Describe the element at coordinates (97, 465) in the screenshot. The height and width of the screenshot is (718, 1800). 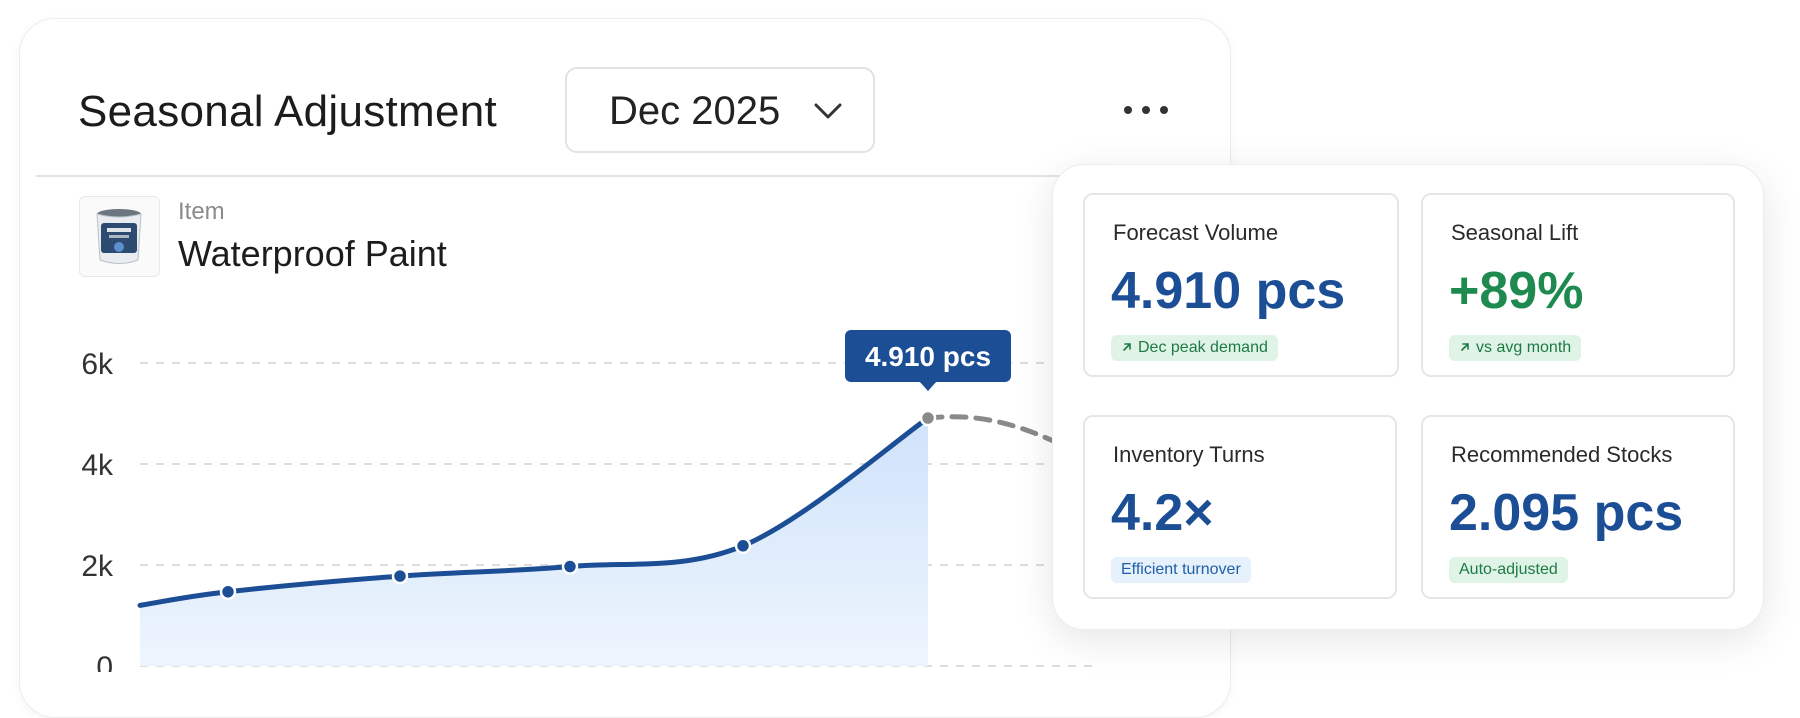
I see `y-tick-label: 4k` at that location.